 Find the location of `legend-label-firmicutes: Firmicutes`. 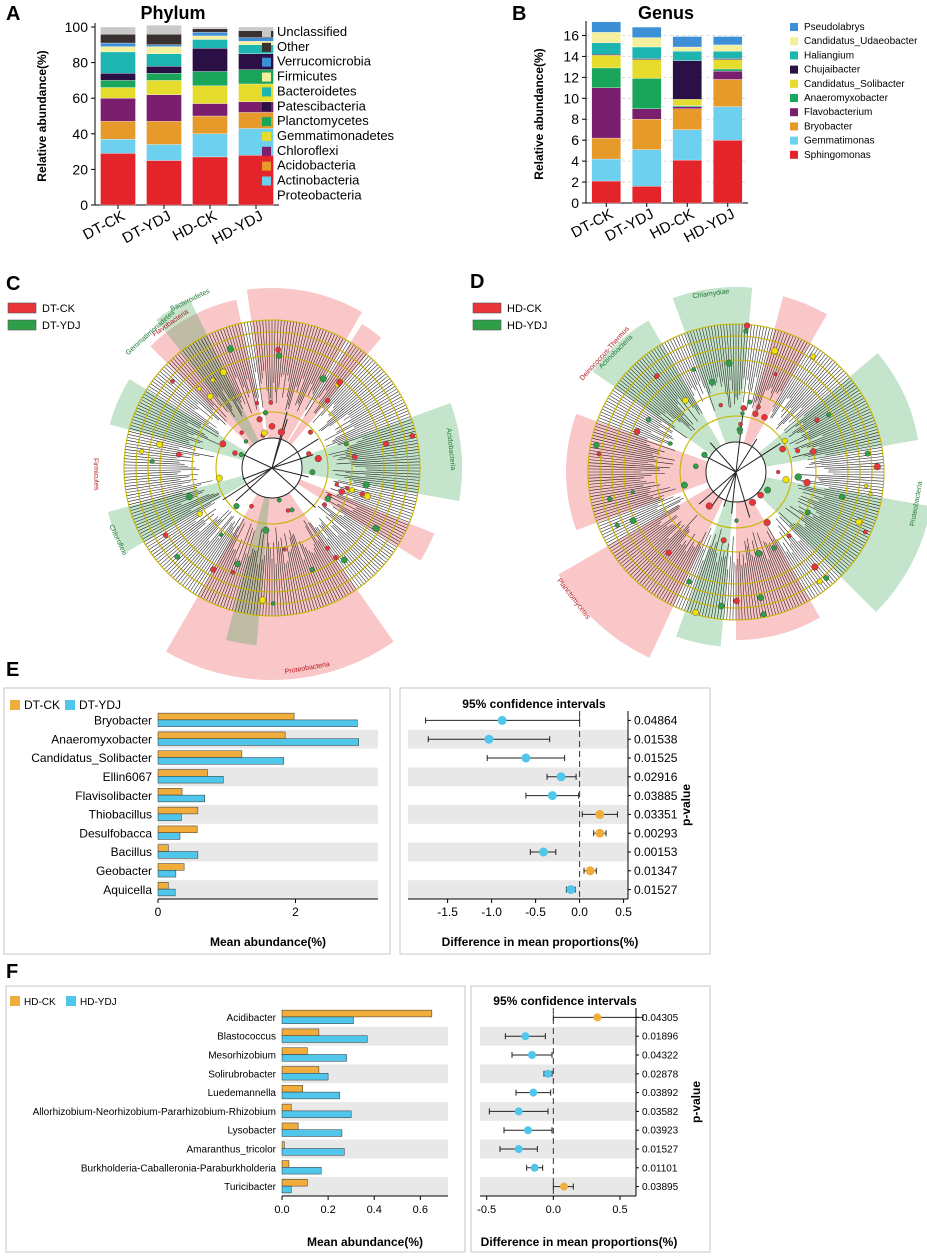

legend-label-firmicutes: Firmicutes is located at coordinates (307, 76).